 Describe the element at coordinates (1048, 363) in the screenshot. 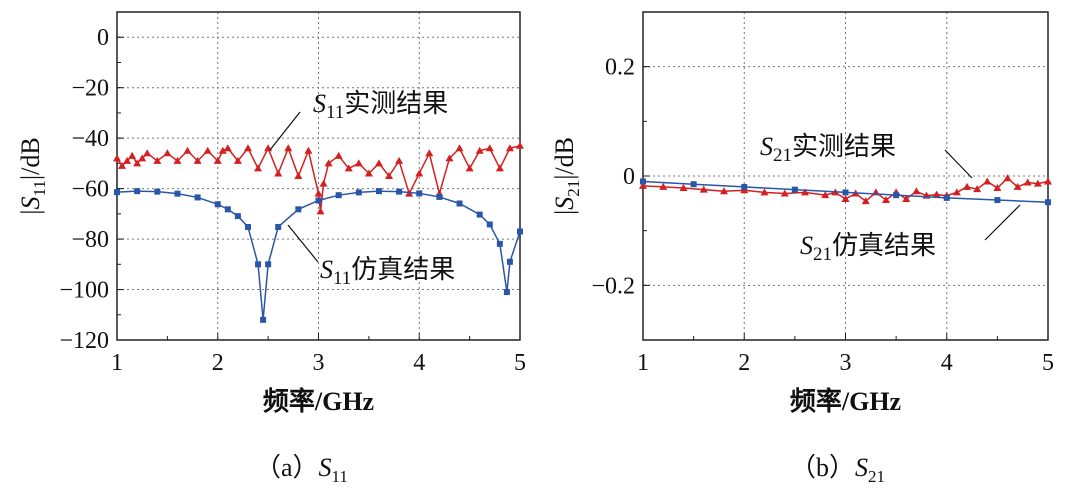

I see `x-tick-label: 5` at that location.